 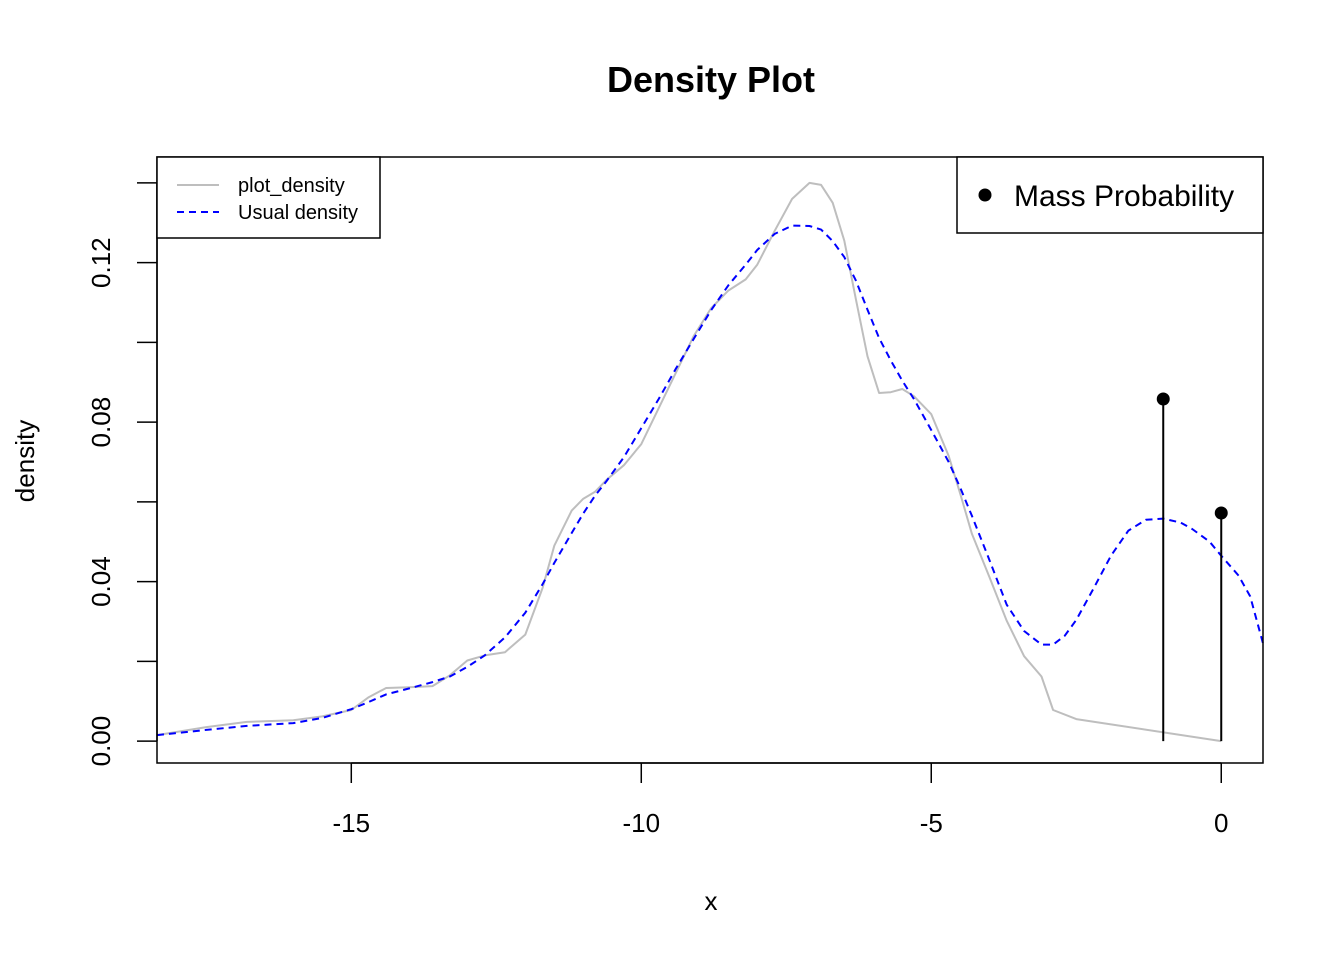 What do you see at coordinates (101, 262) in the screenshot?
I see `y-tick-label: 0.12` at bounding box center [101, 262].